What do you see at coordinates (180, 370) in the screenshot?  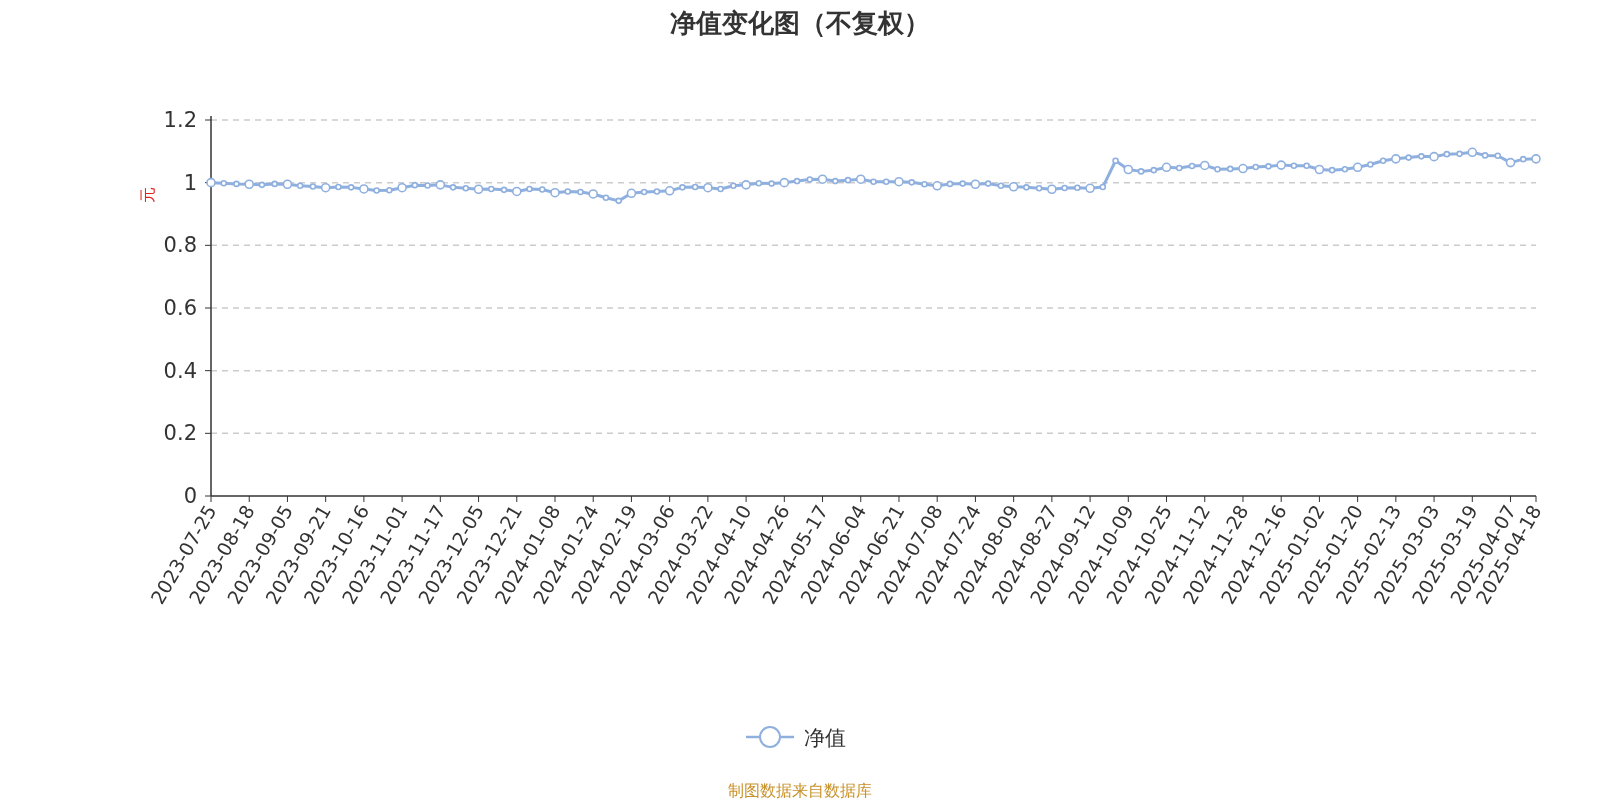 I see `y-tick-label: 0.4` at bounding box center [180, 370].